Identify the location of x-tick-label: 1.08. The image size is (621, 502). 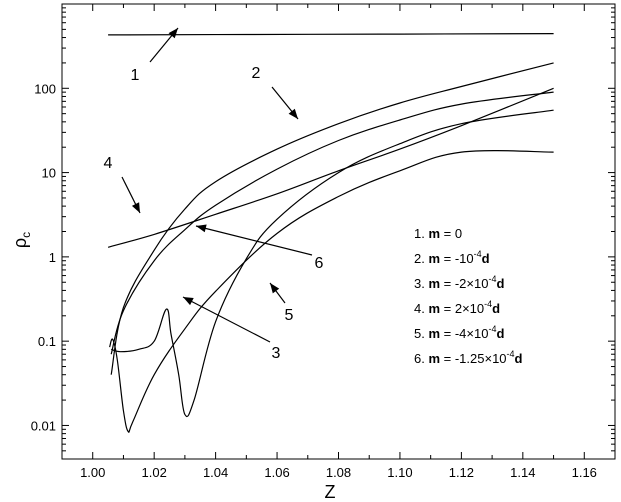
(338, 472).